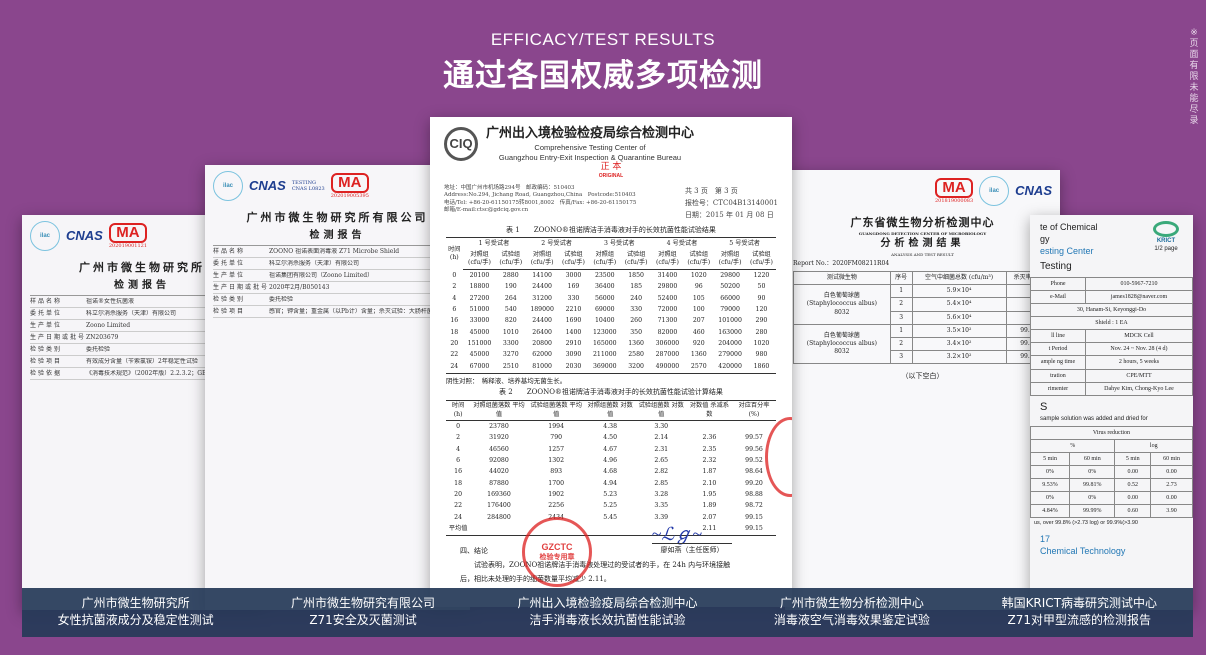  I want to click on table-cell: 1860, so click(761, 367).